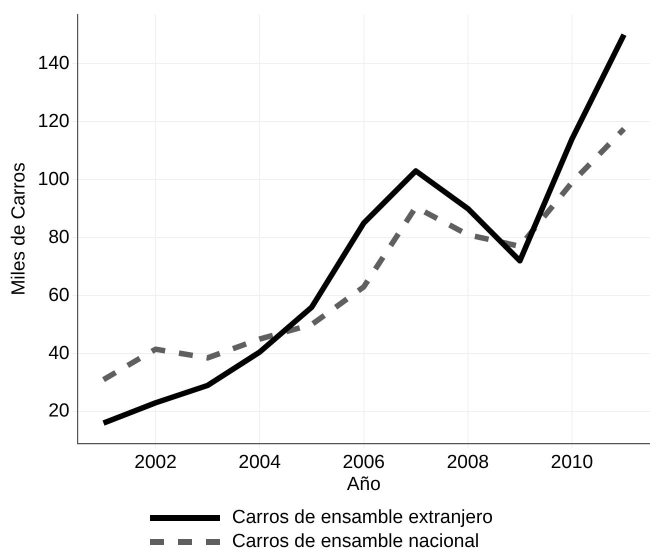  What do you see at coordinates (260, 463) in the screenshot?
I see `x-tick-label: 2004` at bounding box center [260, 463].